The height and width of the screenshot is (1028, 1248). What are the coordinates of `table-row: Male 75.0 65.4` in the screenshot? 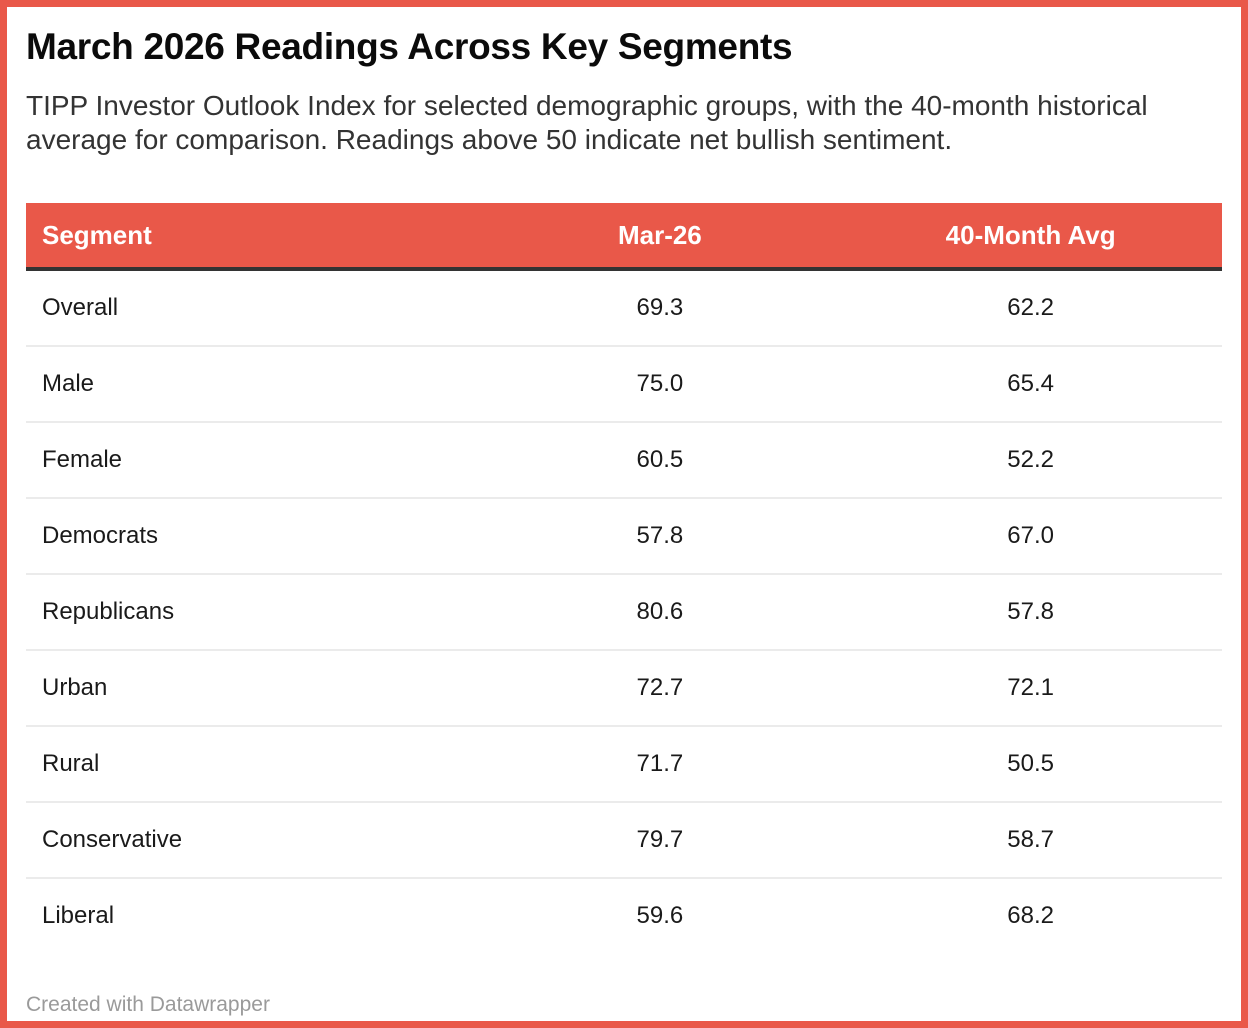 It's located at (624, 384).